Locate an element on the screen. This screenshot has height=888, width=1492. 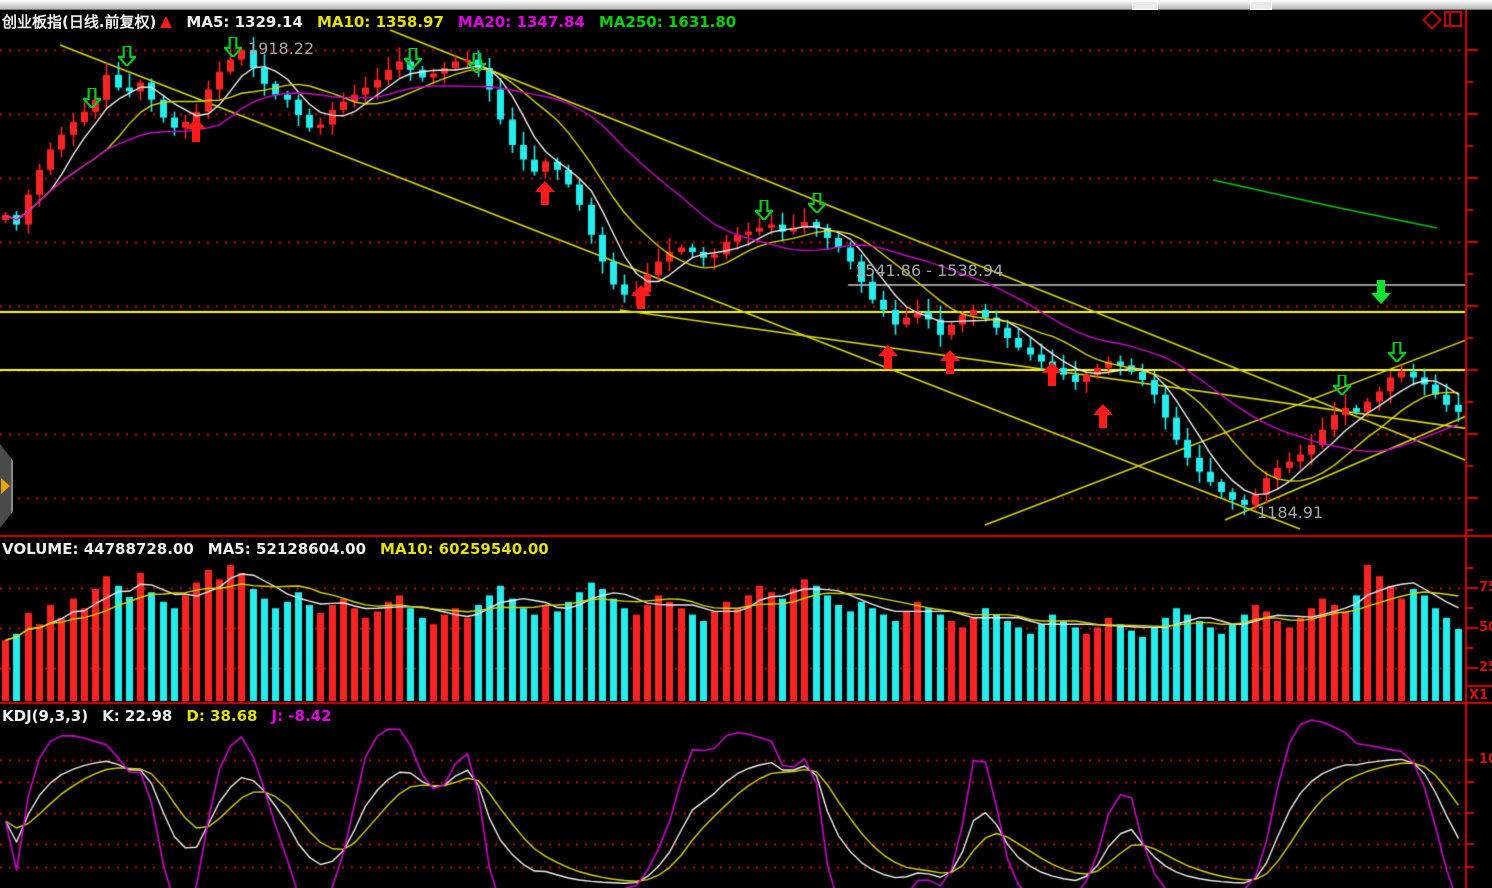
ma250-value: MA250: 1631.80 is located at coordinates (667, 22).